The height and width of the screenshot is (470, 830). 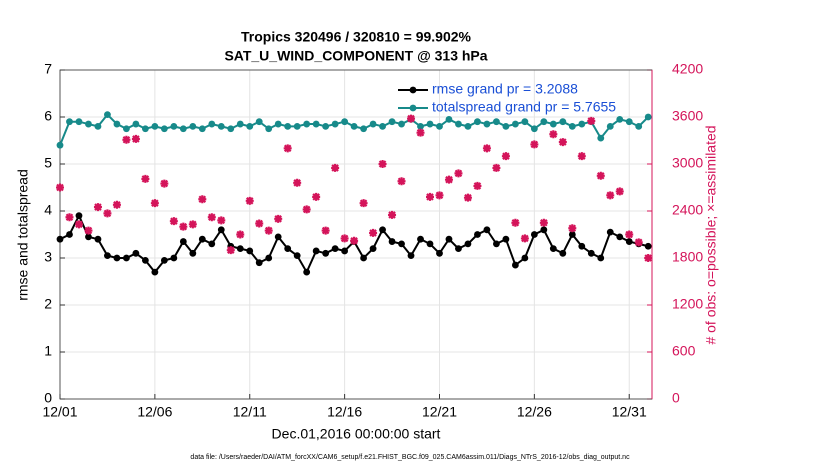 I want to click on x-tick-label: 12/26, so click(x=534, y=412).